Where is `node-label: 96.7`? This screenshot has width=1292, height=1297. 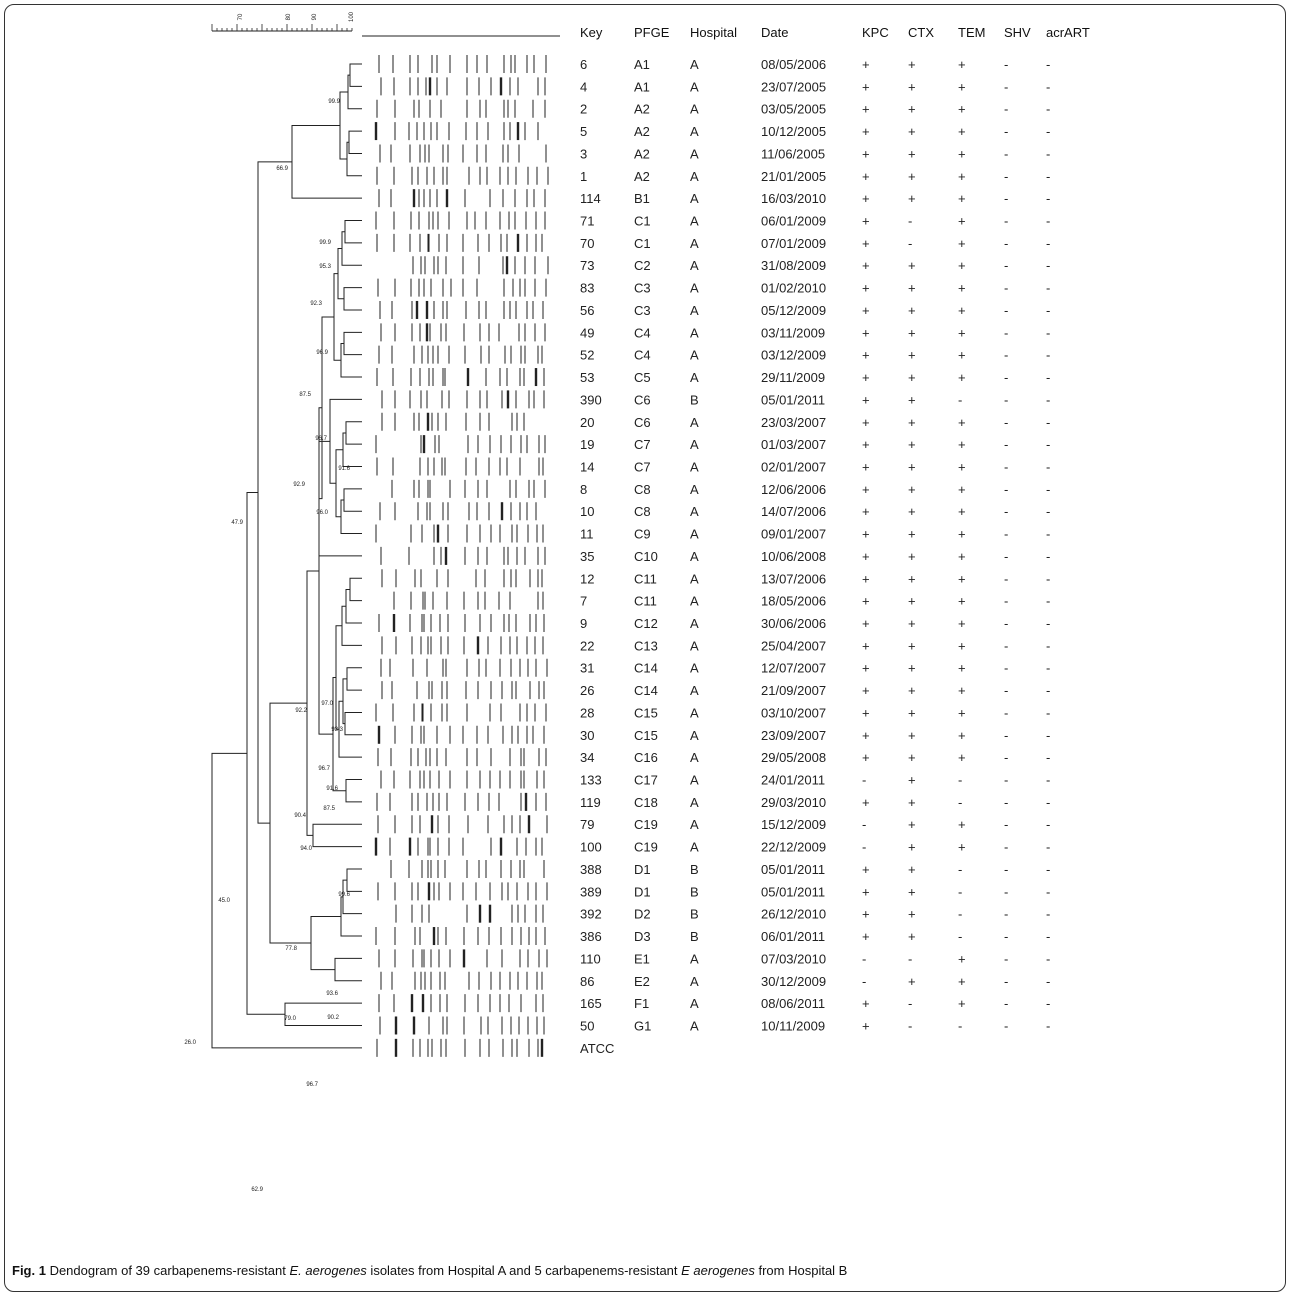 node-label: 96.7 is located at coordinates (312, 1085).